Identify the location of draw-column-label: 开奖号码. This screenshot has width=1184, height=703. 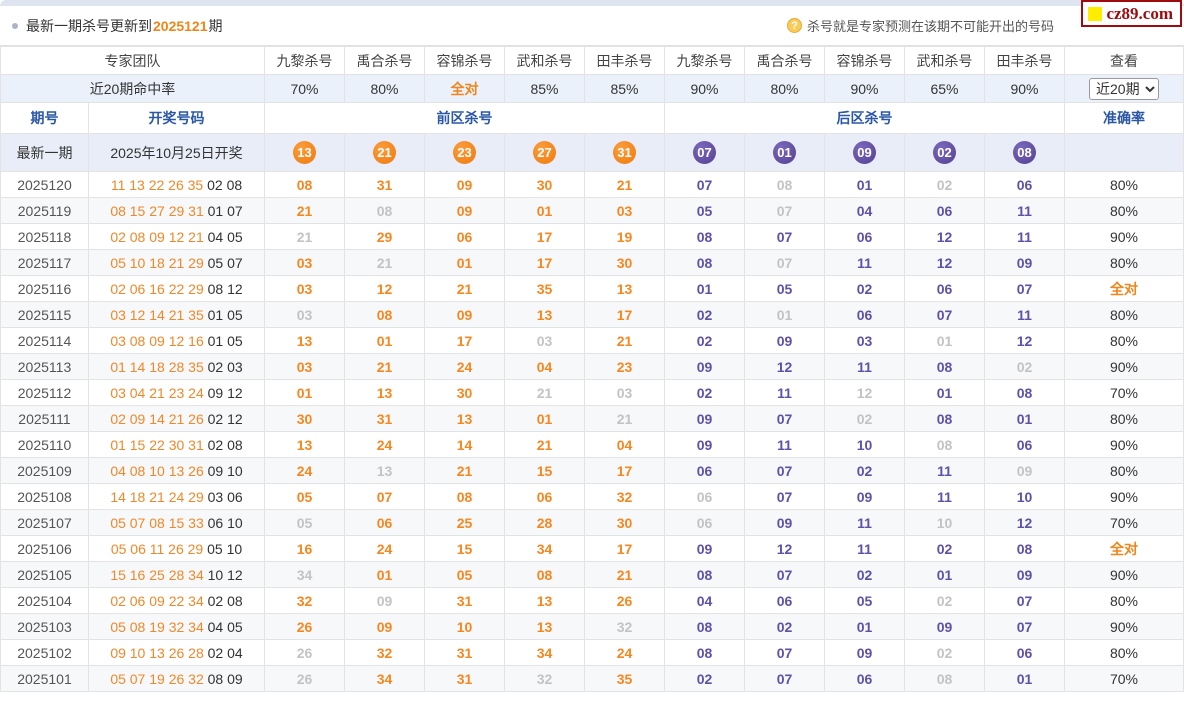
(176, 118).